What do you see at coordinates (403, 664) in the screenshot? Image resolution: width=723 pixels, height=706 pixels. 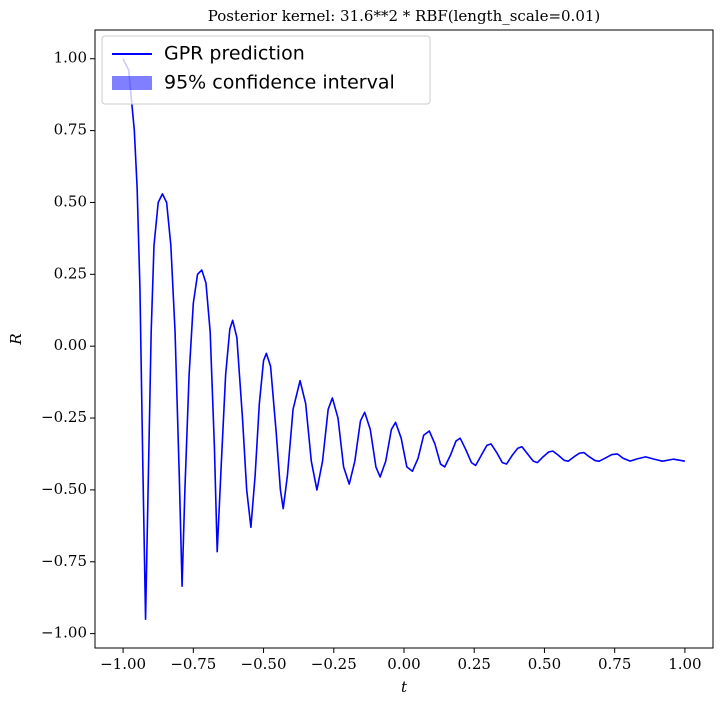 I see `x-tick-label: 0.00` at bounding box center [403, 664].